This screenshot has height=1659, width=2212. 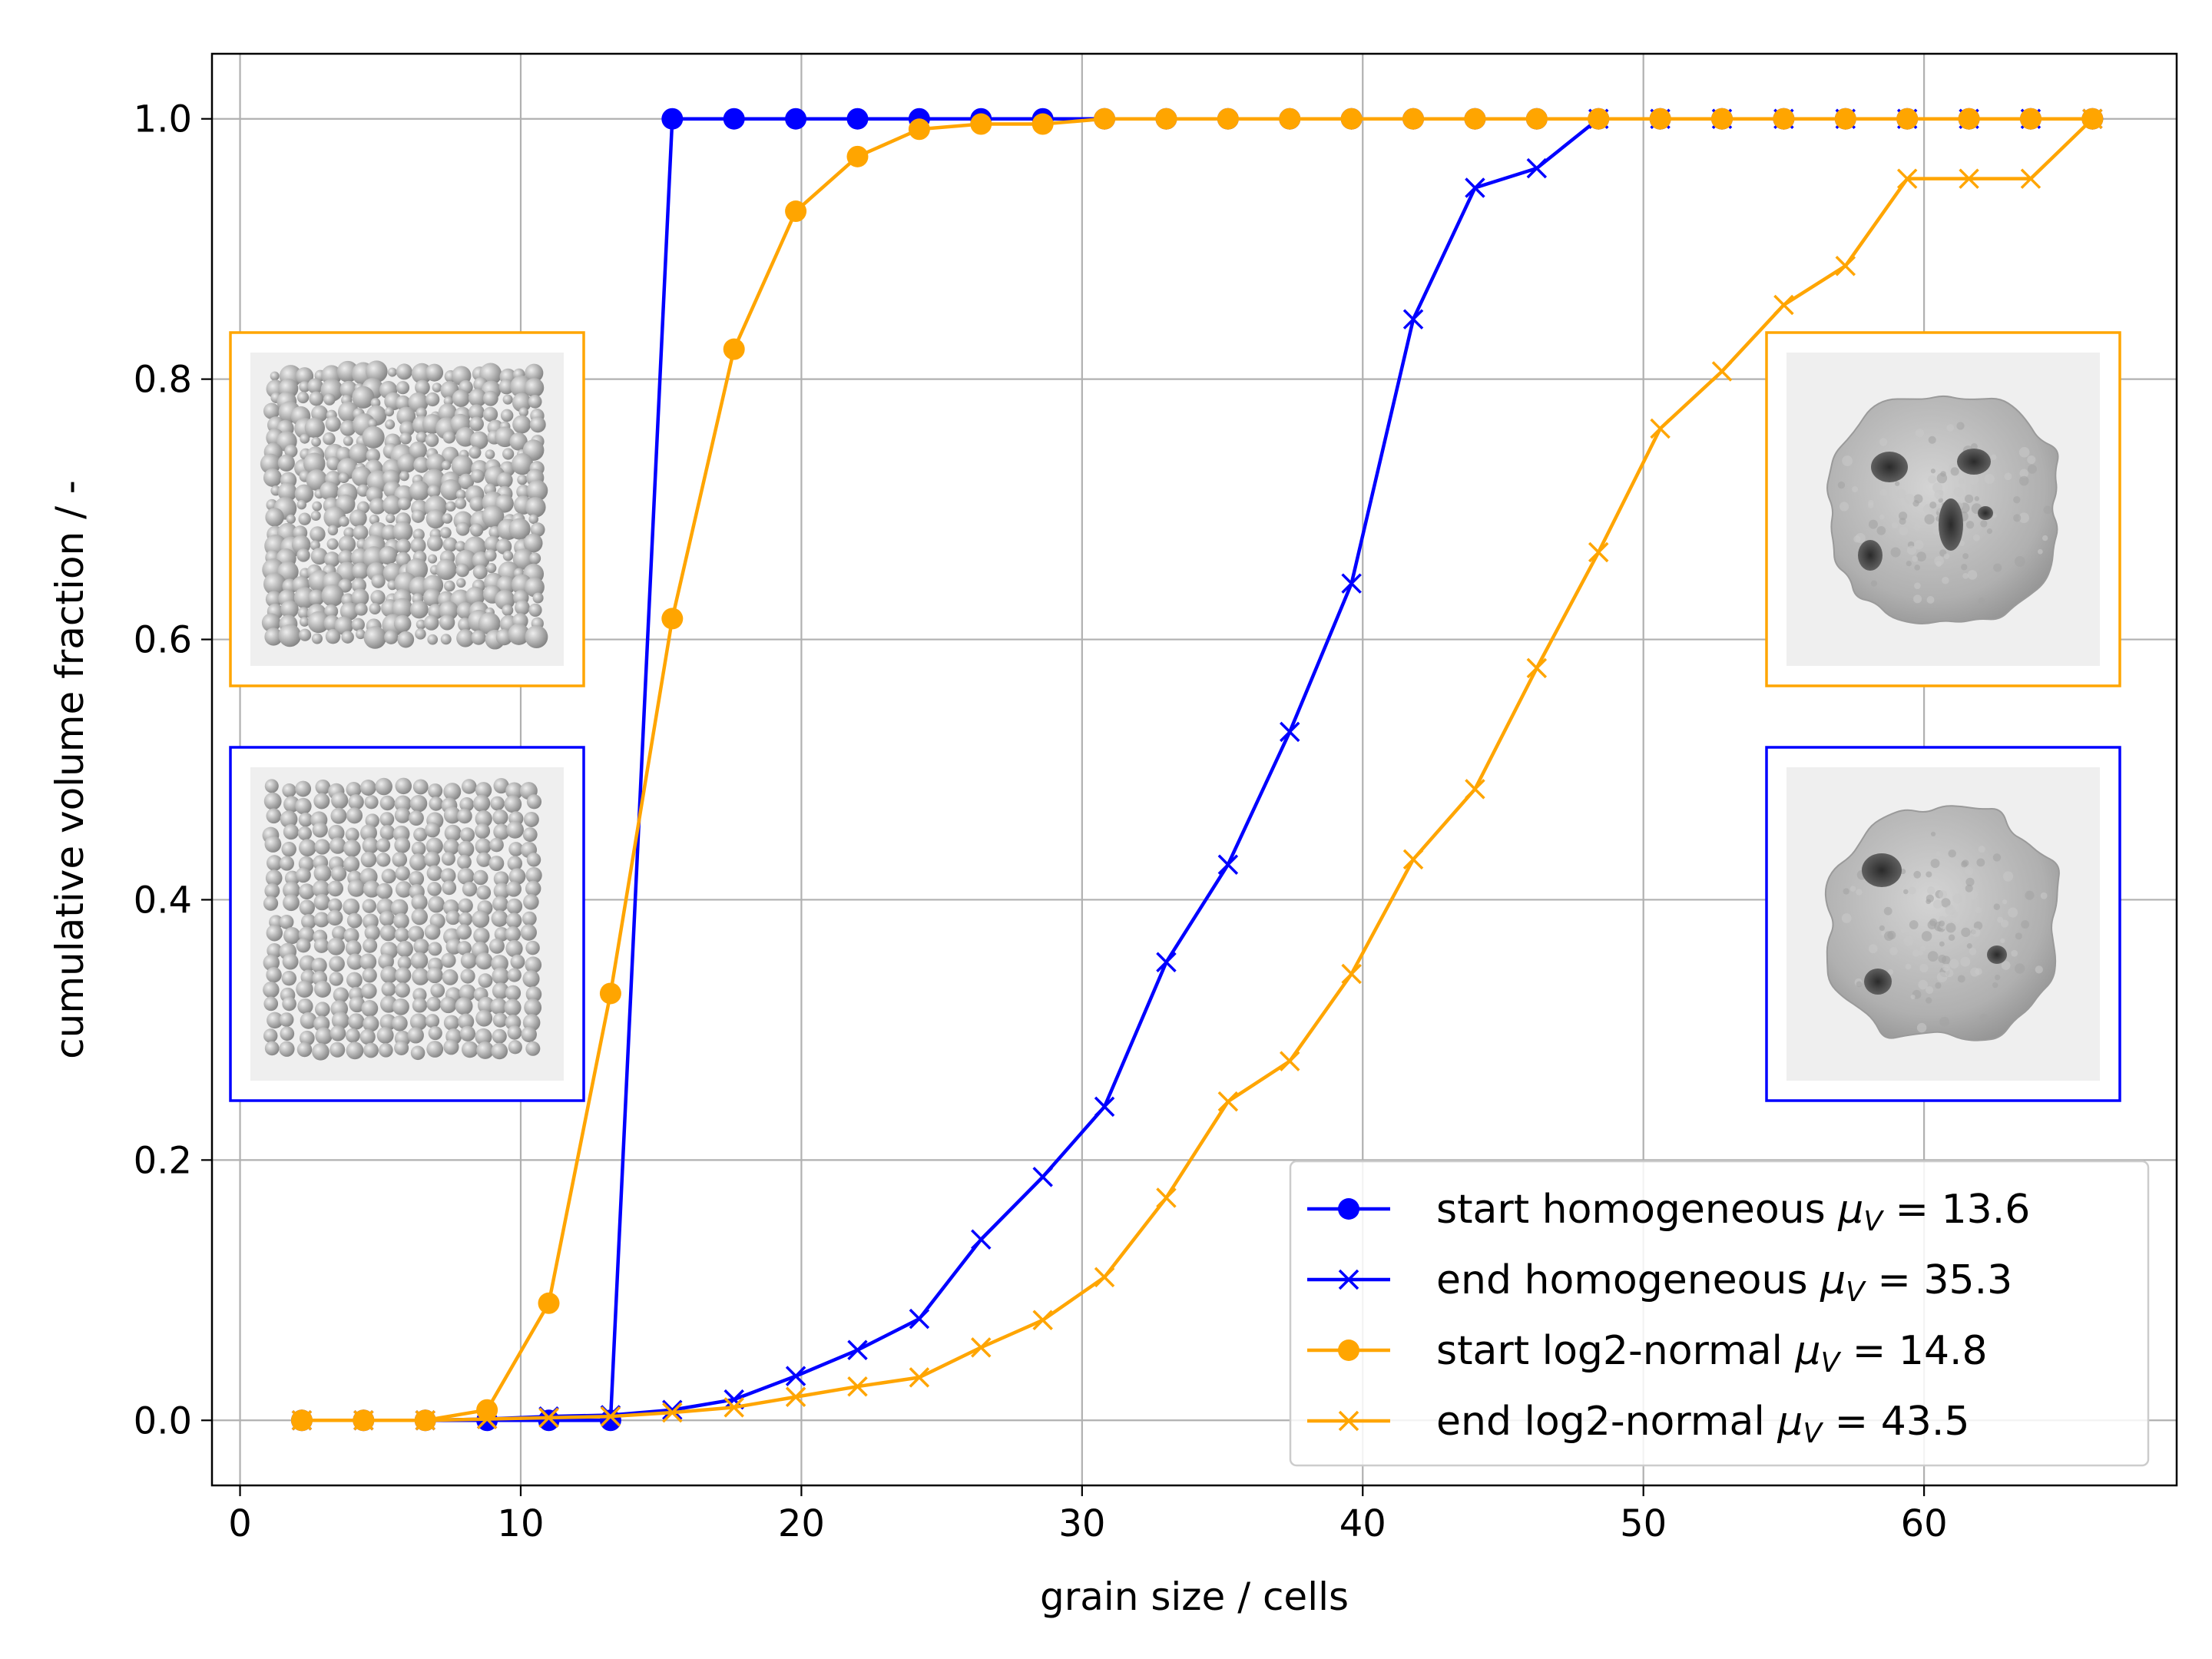 I want to click on legend-entry: end homogeneous μV = 35.3, so click(x=1660, y=1283).